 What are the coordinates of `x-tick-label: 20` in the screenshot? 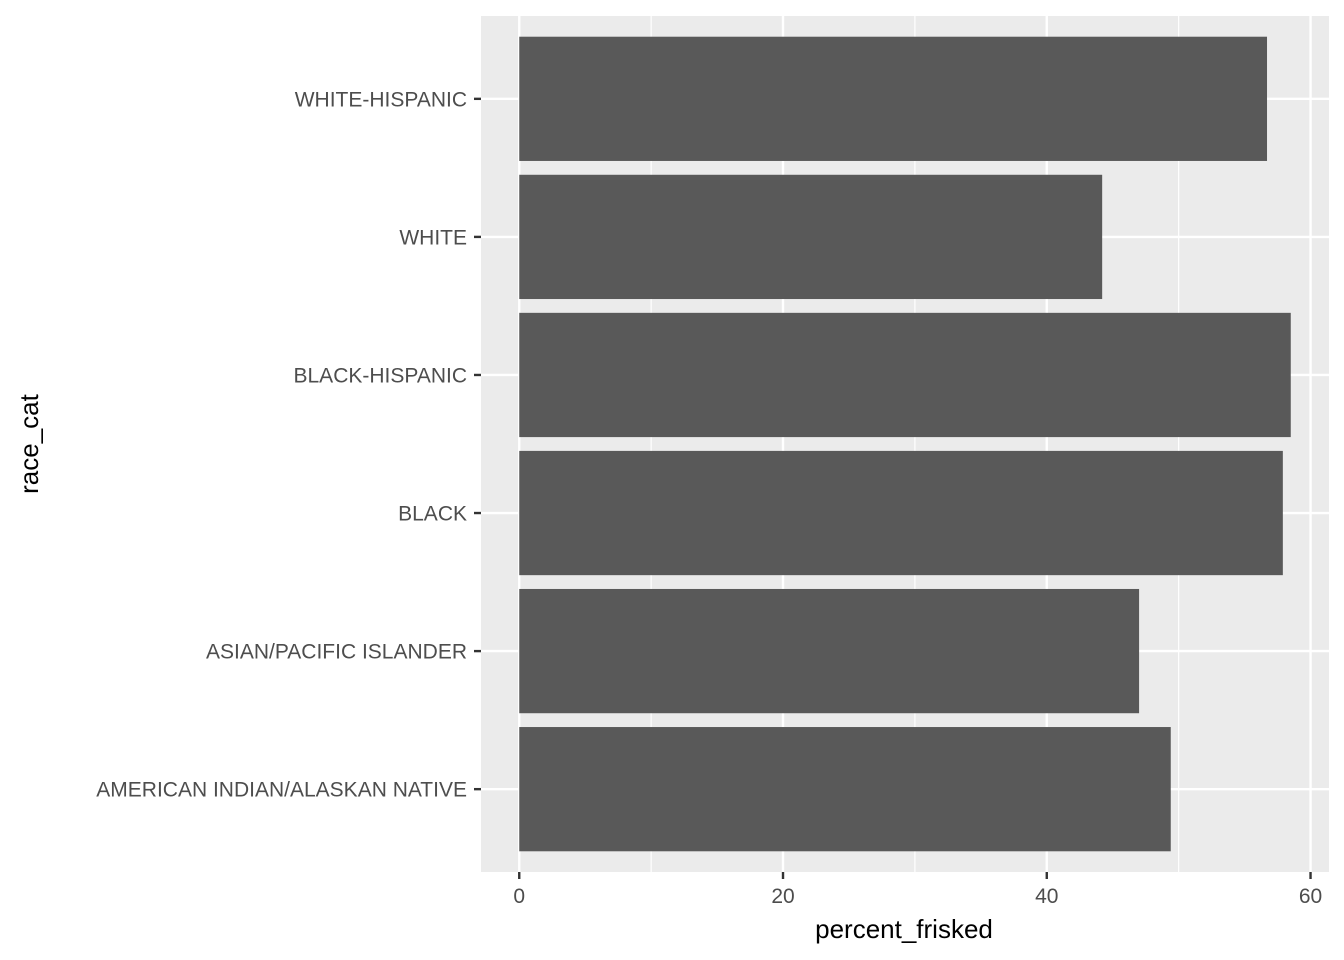 It's located at (782, 896).